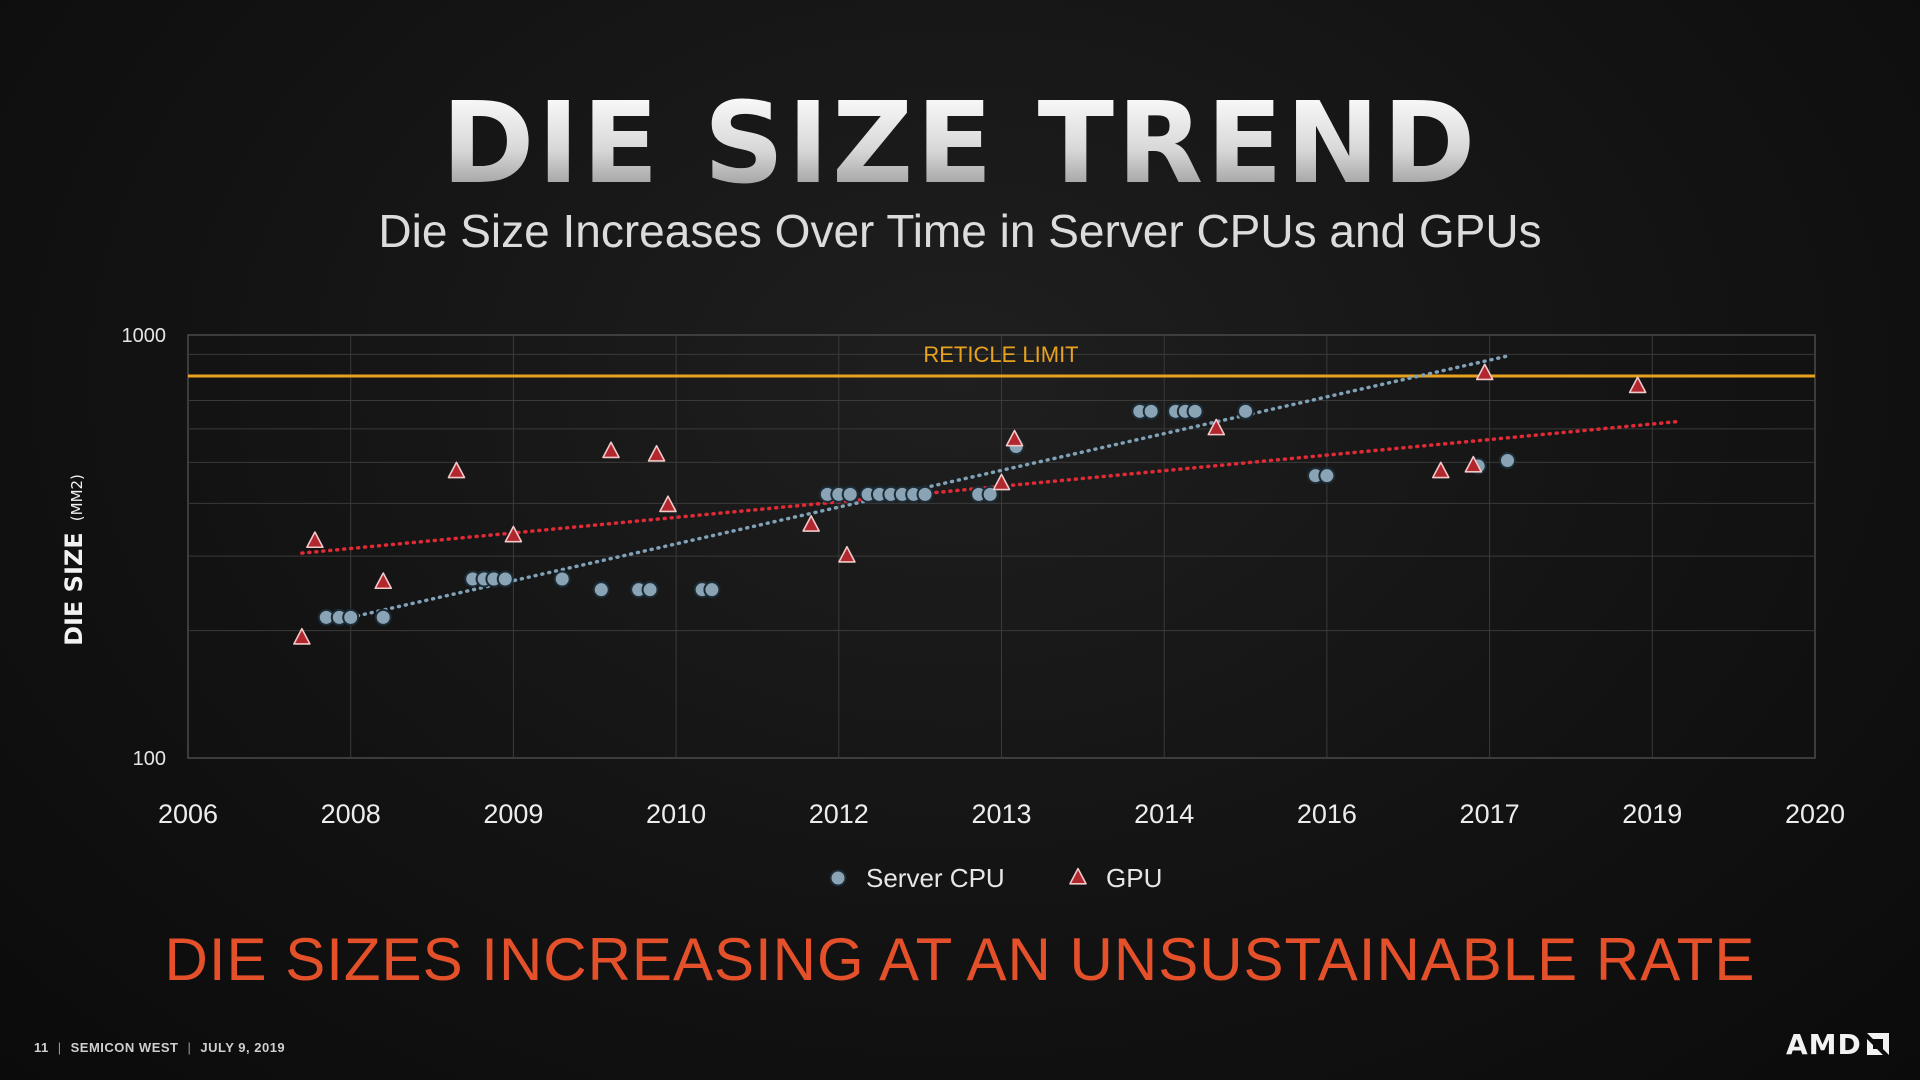 This screenshot has width=1920, height=1080. I want to click on chart-legend: Server CPU GPU, so click(995, 878).